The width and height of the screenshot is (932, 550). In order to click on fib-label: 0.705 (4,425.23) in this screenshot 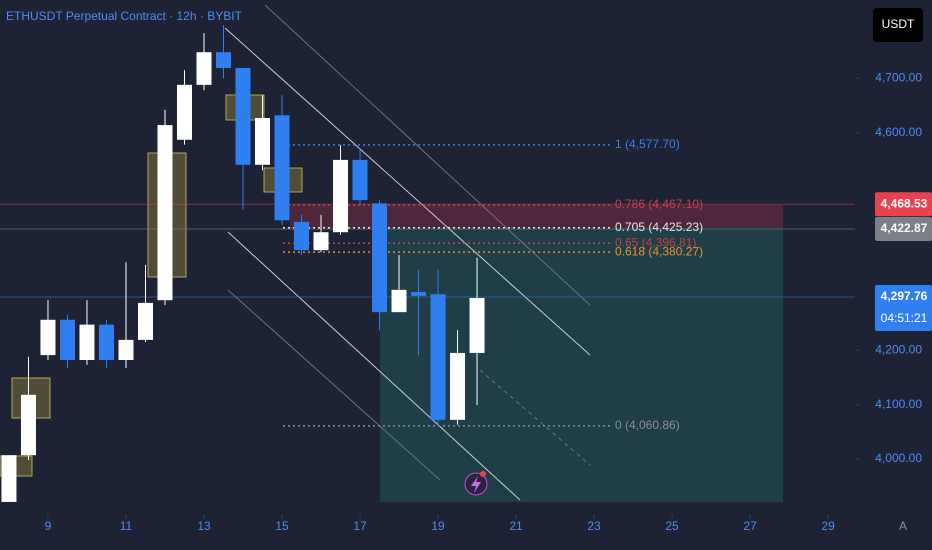, I will do `click(659, 227)`.